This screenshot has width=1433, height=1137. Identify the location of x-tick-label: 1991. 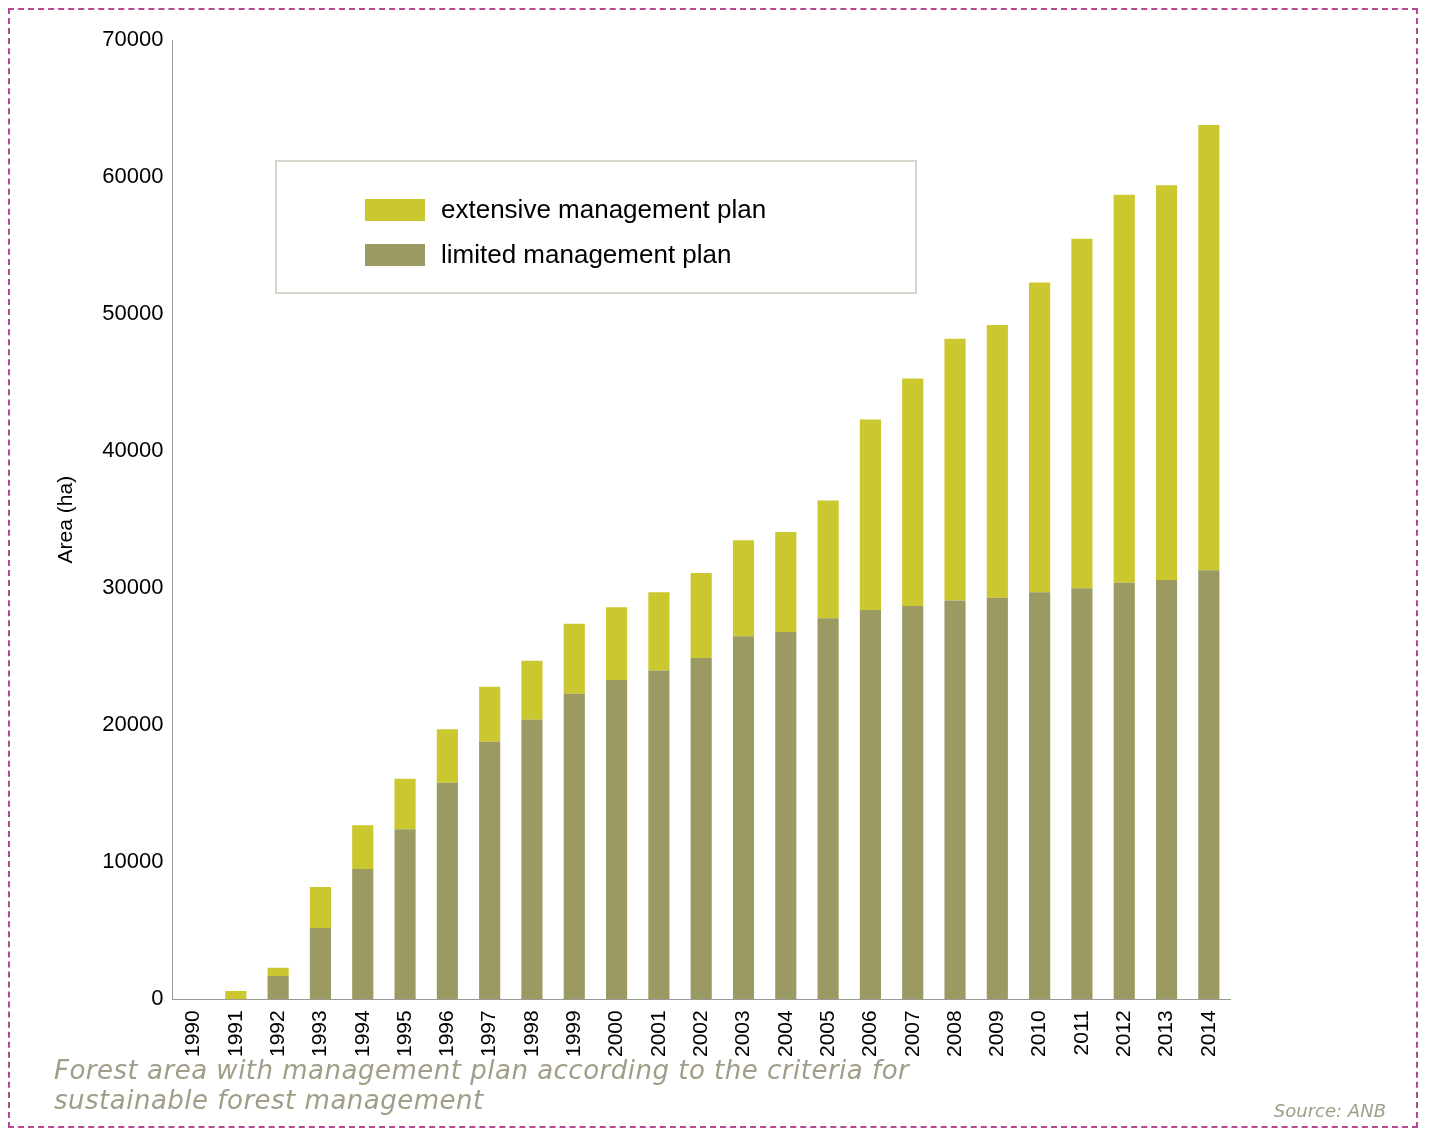
(234, 1033).